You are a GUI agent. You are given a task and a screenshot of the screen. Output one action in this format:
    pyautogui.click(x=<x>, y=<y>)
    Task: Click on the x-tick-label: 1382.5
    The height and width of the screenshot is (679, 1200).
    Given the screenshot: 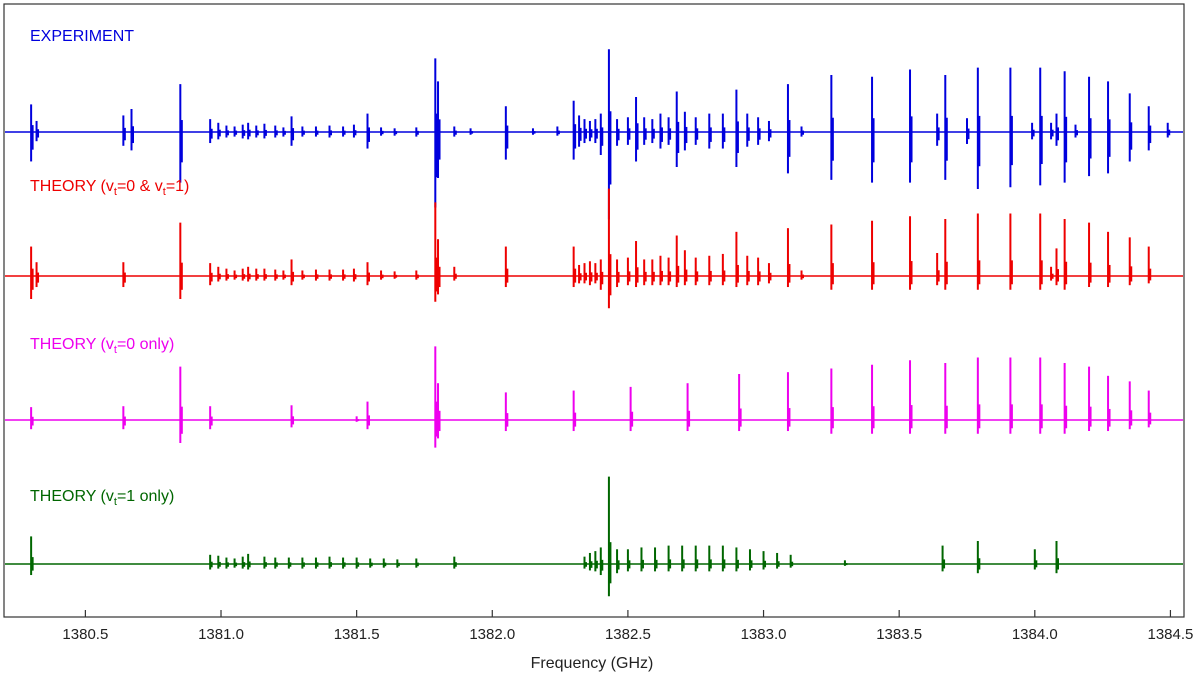 What is the action you would take?
    pyautogui.click(x=628, y=634)
    